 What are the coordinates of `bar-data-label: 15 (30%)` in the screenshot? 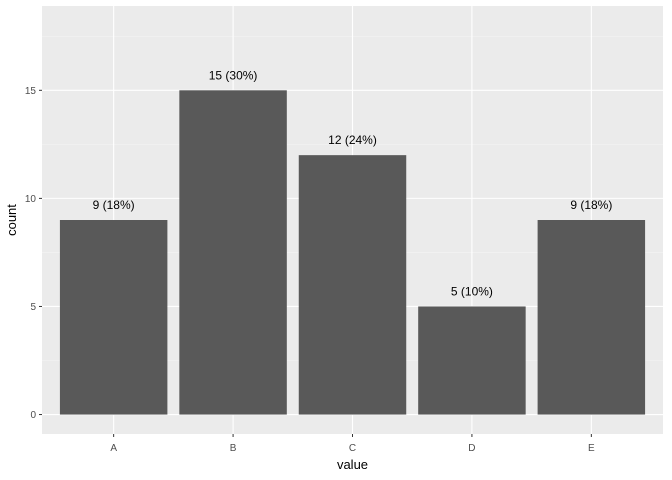 It's located at (233, 75).